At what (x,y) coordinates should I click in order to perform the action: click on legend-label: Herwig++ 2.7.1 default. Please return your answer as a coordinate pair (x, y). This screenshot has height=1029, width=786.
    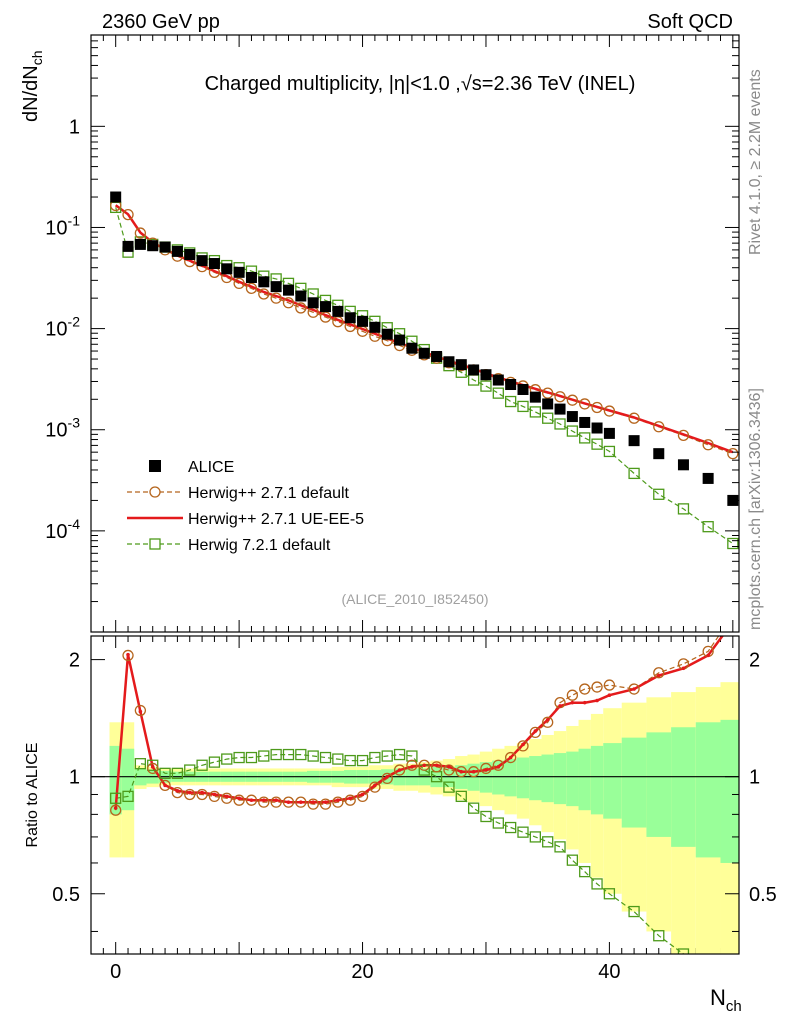
    Looking at the image, I should click on (269, 493).